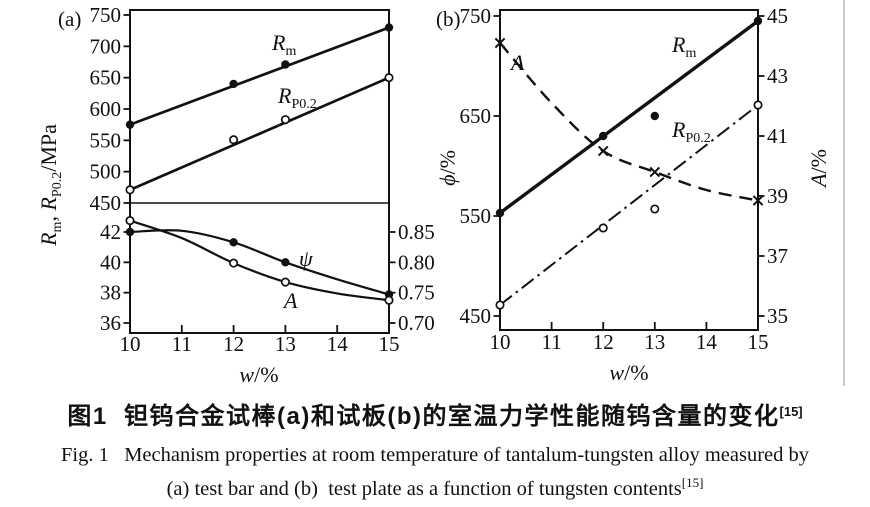 The height and width of the screenshot is (507, 870). I want to click on panel-b-series-label-rm: Rm, so click(683, 46).